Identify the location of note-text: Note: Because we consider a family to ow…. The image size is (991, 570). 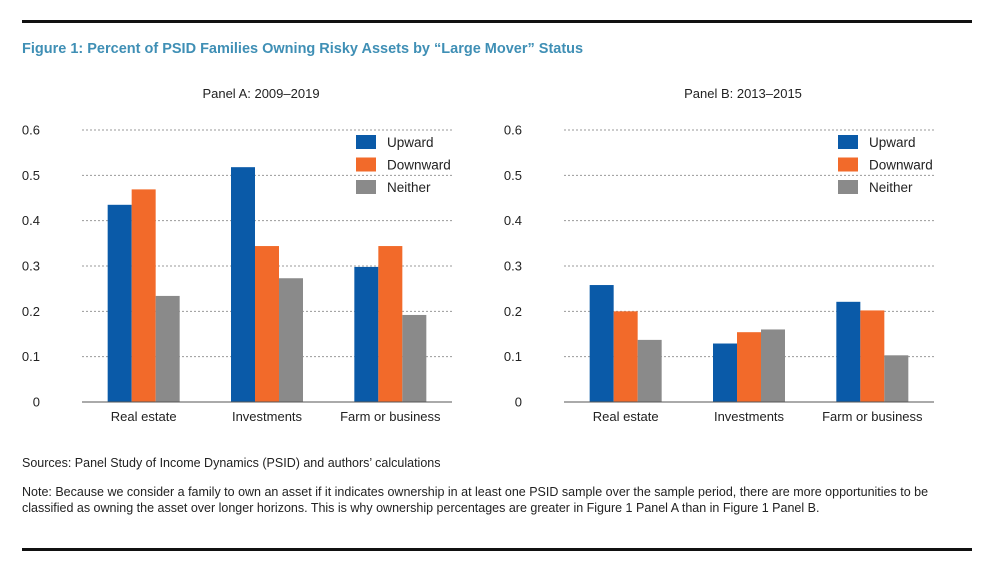
(475, 500).